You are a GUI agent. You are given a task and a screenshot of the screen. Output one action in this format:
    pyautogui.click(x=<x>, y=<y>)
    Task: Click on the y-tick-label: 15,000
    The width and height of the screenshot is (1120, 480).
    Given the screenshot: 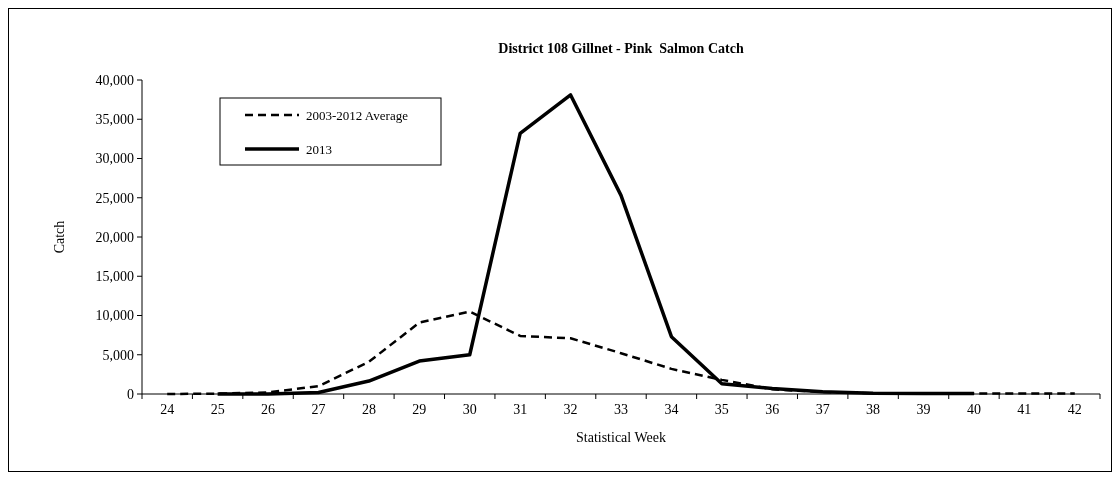 What is the action you would take?
    pyautogui.click(x=114, y=277)
    